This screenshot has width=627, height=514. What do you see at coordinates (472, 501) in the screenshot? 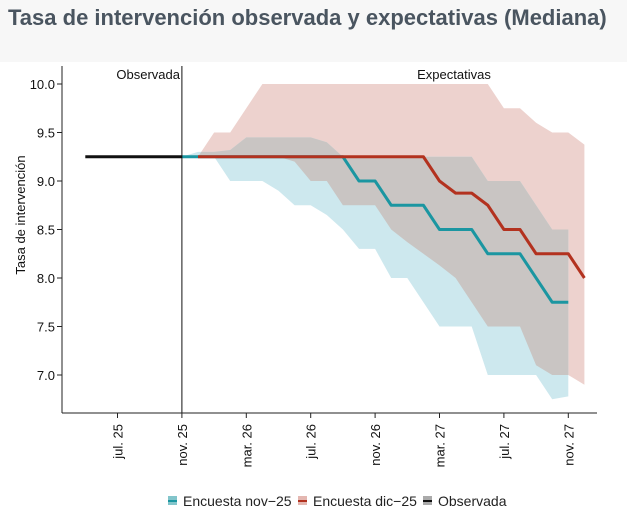
I see `legend-label-observada: Observada` at bounding box center [472, 501].